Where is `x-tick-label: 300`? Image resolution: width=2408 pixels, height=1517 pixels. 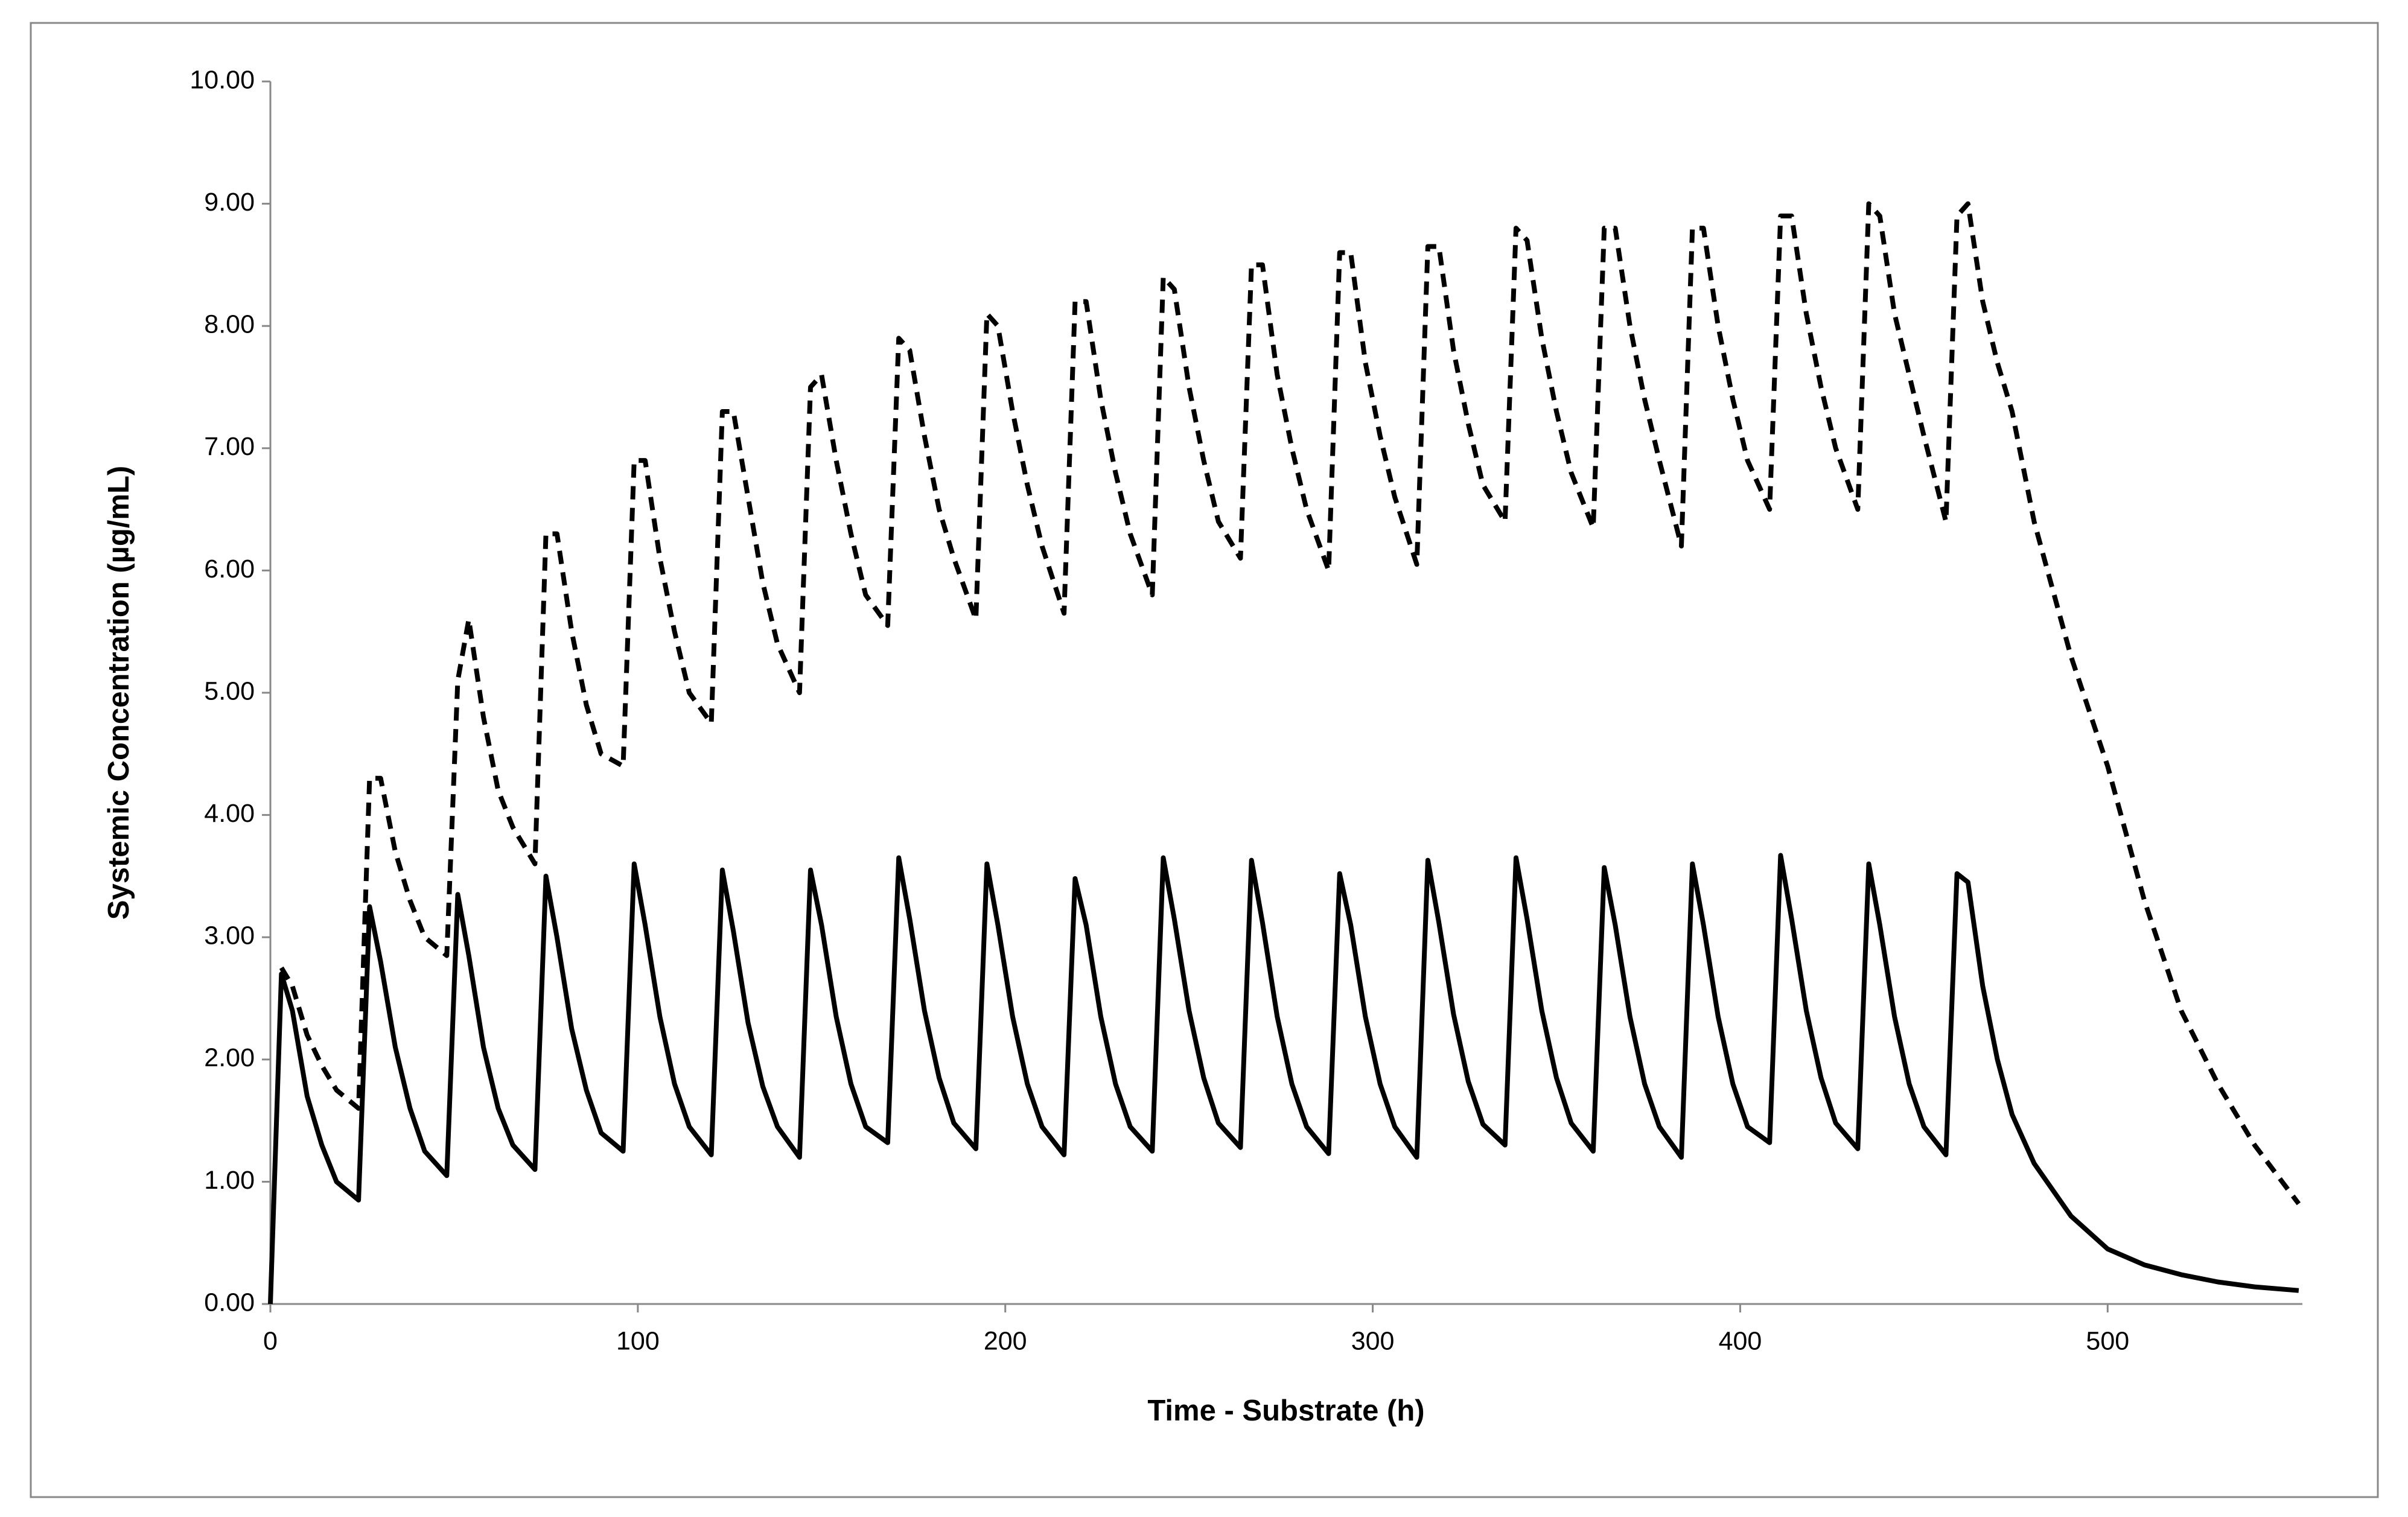
x-tick-label: 300 is located at coordinates (1373, 1340).